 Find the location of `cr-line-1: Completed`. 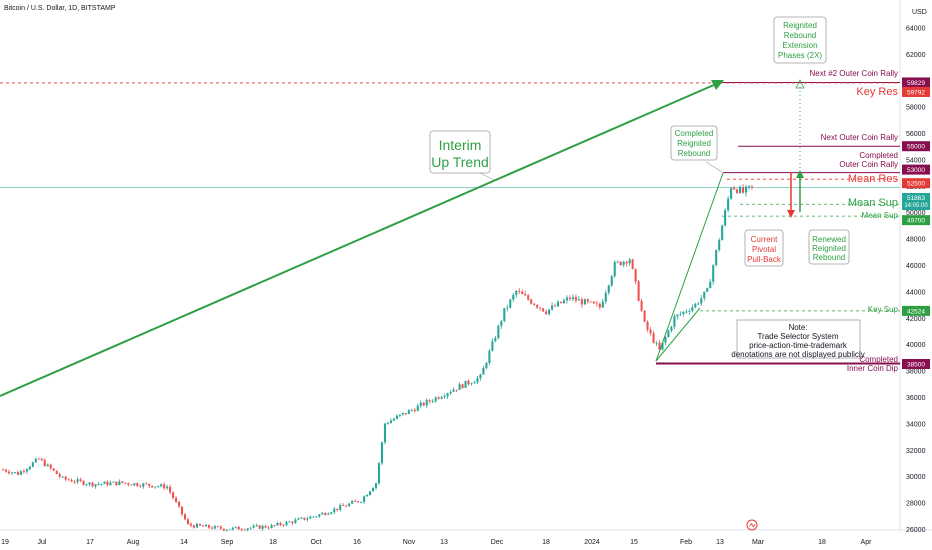

cr-line-1: Completed is located at coordinates (694, 133).